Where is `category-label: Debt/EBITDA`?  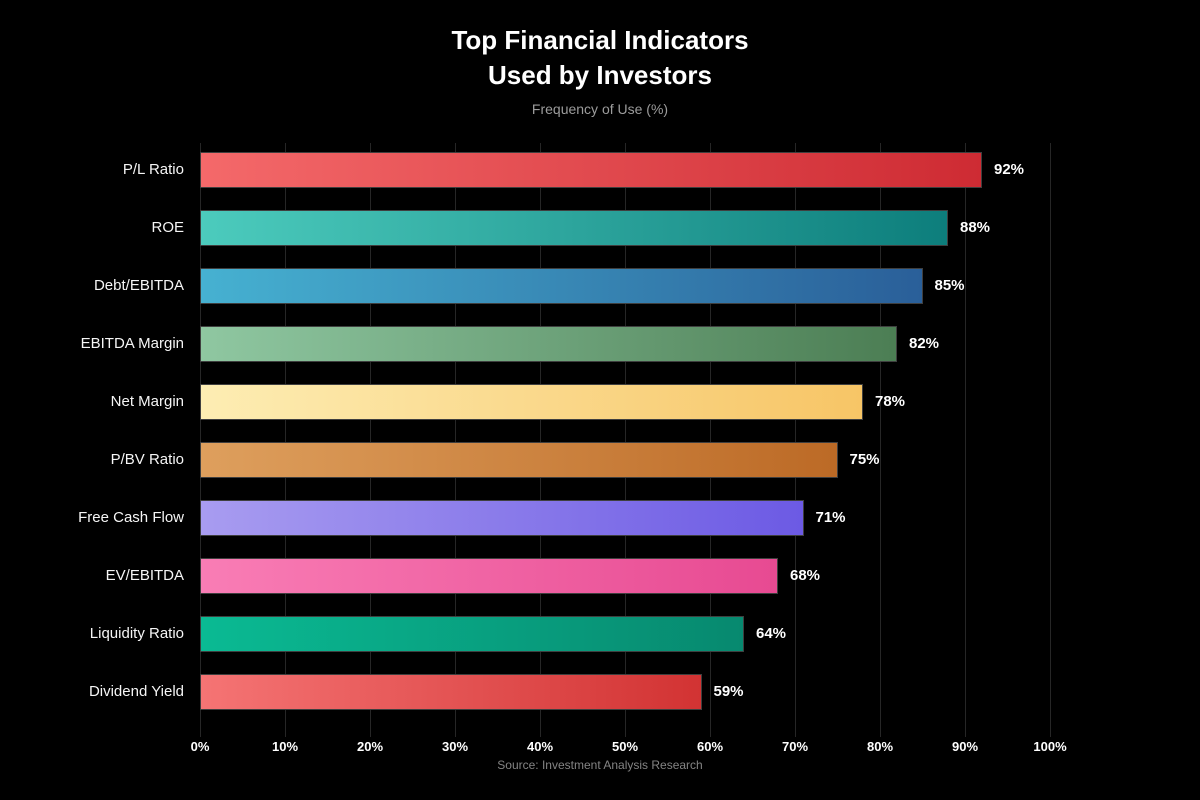 category-label: Debt/EBITDA is located at coordinates (138, 285).